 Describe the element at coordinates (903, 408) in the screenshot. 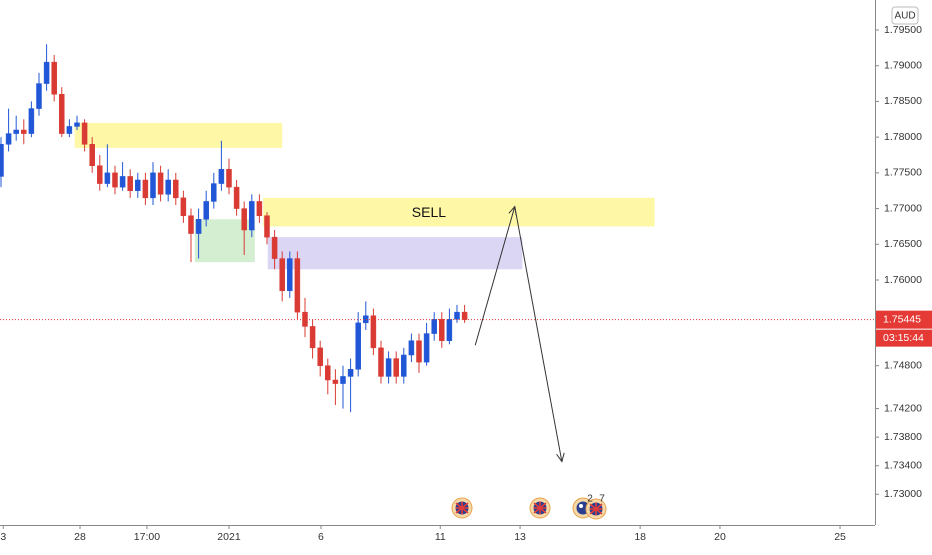

I see `y-tick-label: 1.74200` at that location.